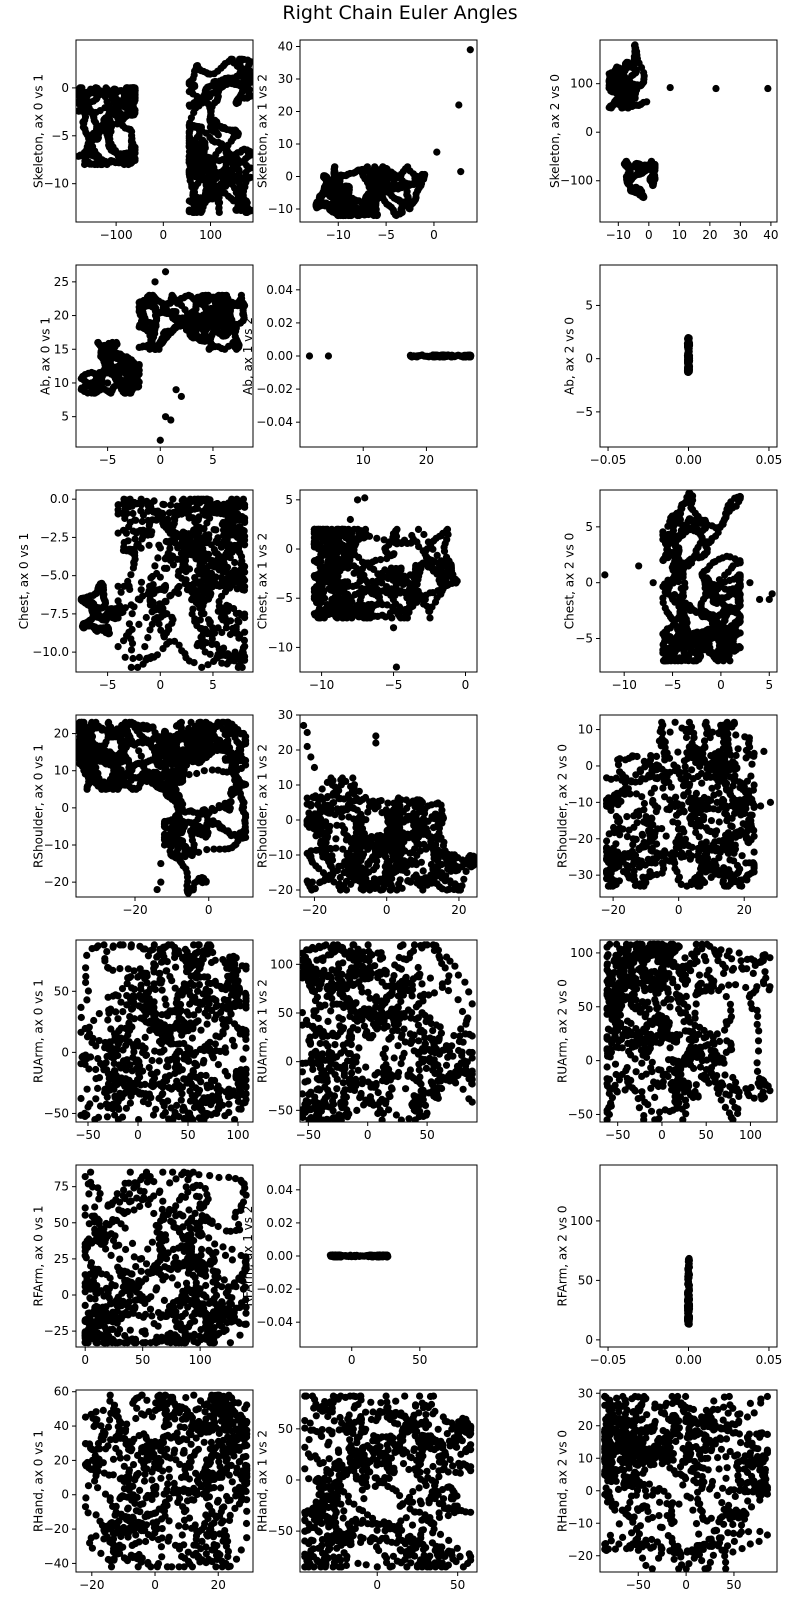 This screenshot has width=800, height=1600. Describe the element at coordinates (285, 79) in the screenshot. I see `y-tick-label: 30` at that location.